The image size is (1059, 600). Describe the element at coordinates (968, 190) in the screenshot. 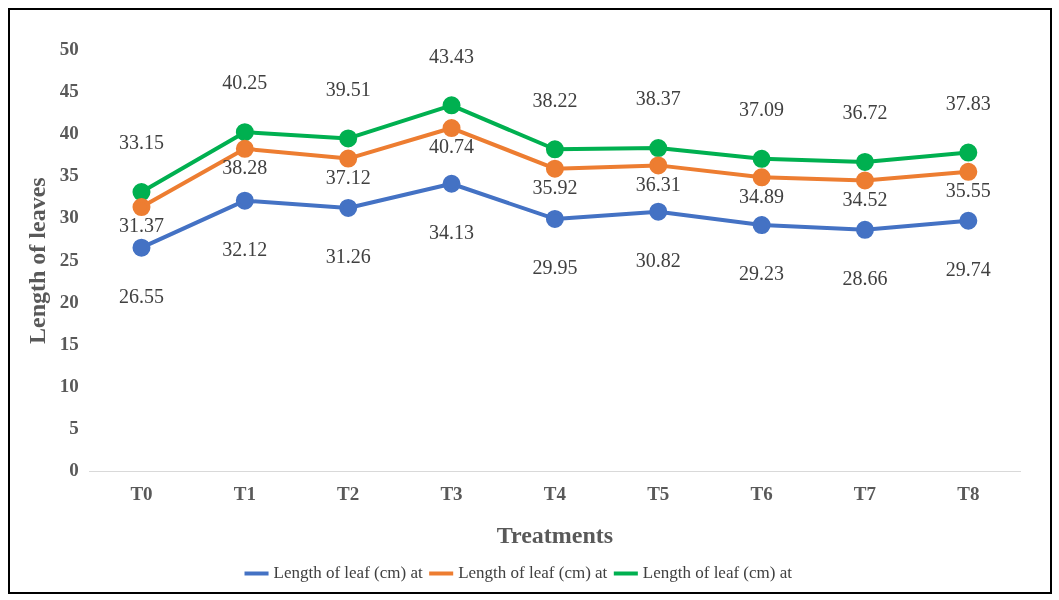

I see `data-label: 35.55` at that location.